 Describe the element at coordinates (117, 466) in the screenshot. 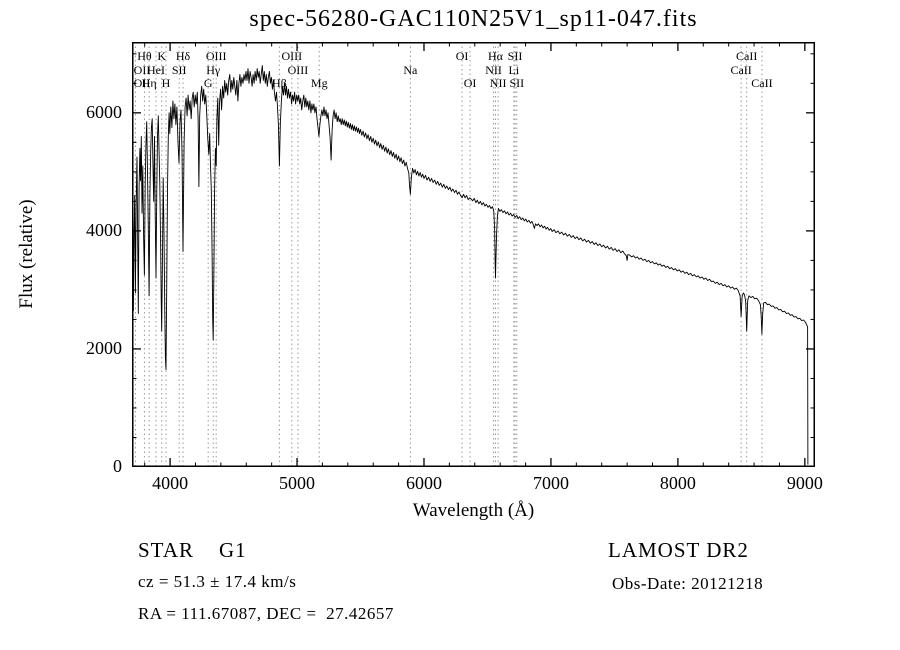

I see `y-tick-label: 0` at that location.